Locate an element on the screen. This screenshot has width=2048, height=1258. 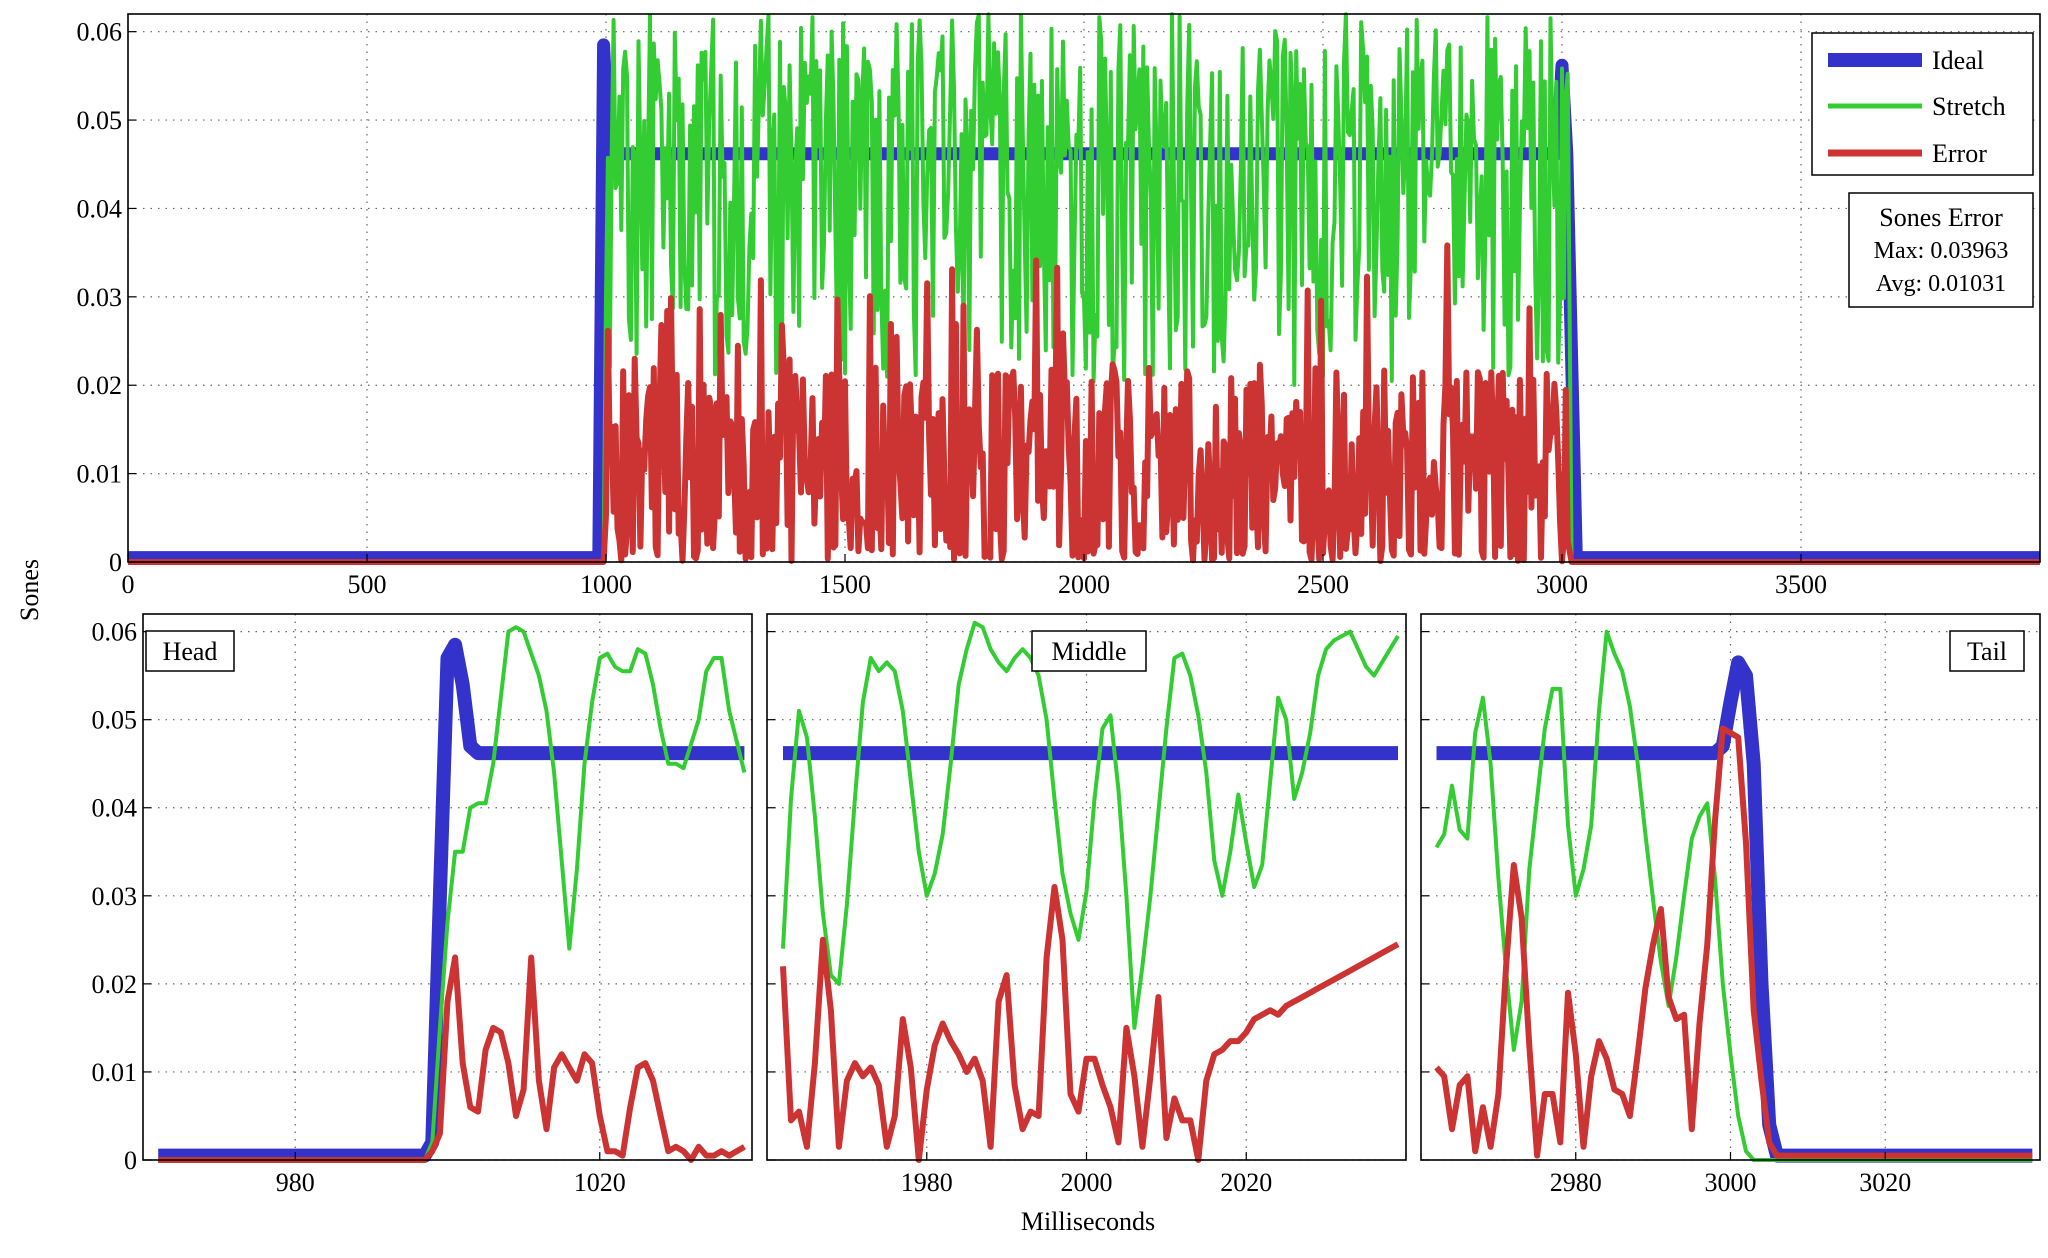
legend: Ideal Stretch Error is located at coordinates (1922, 104).